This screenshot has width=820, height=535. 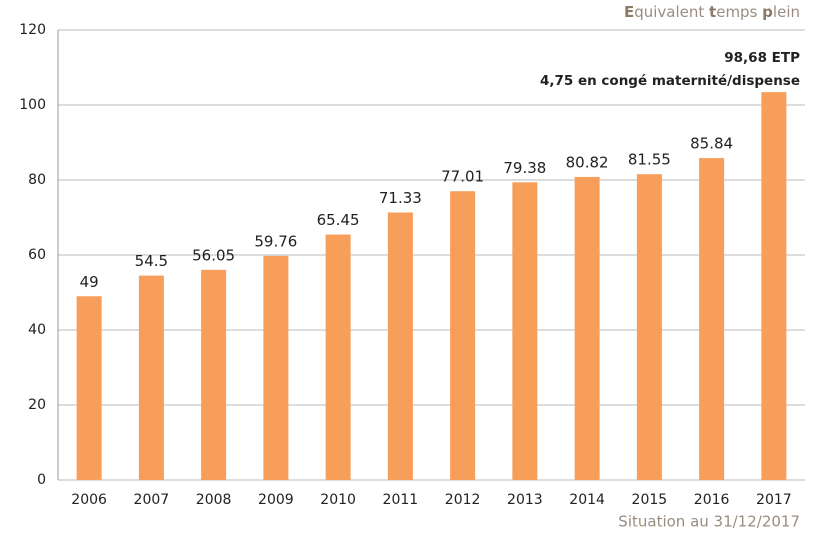 What do you see at coordinates (649, 160) in the screenshot?
I see `data-label: 81.55` at bounding box center [649, 160].